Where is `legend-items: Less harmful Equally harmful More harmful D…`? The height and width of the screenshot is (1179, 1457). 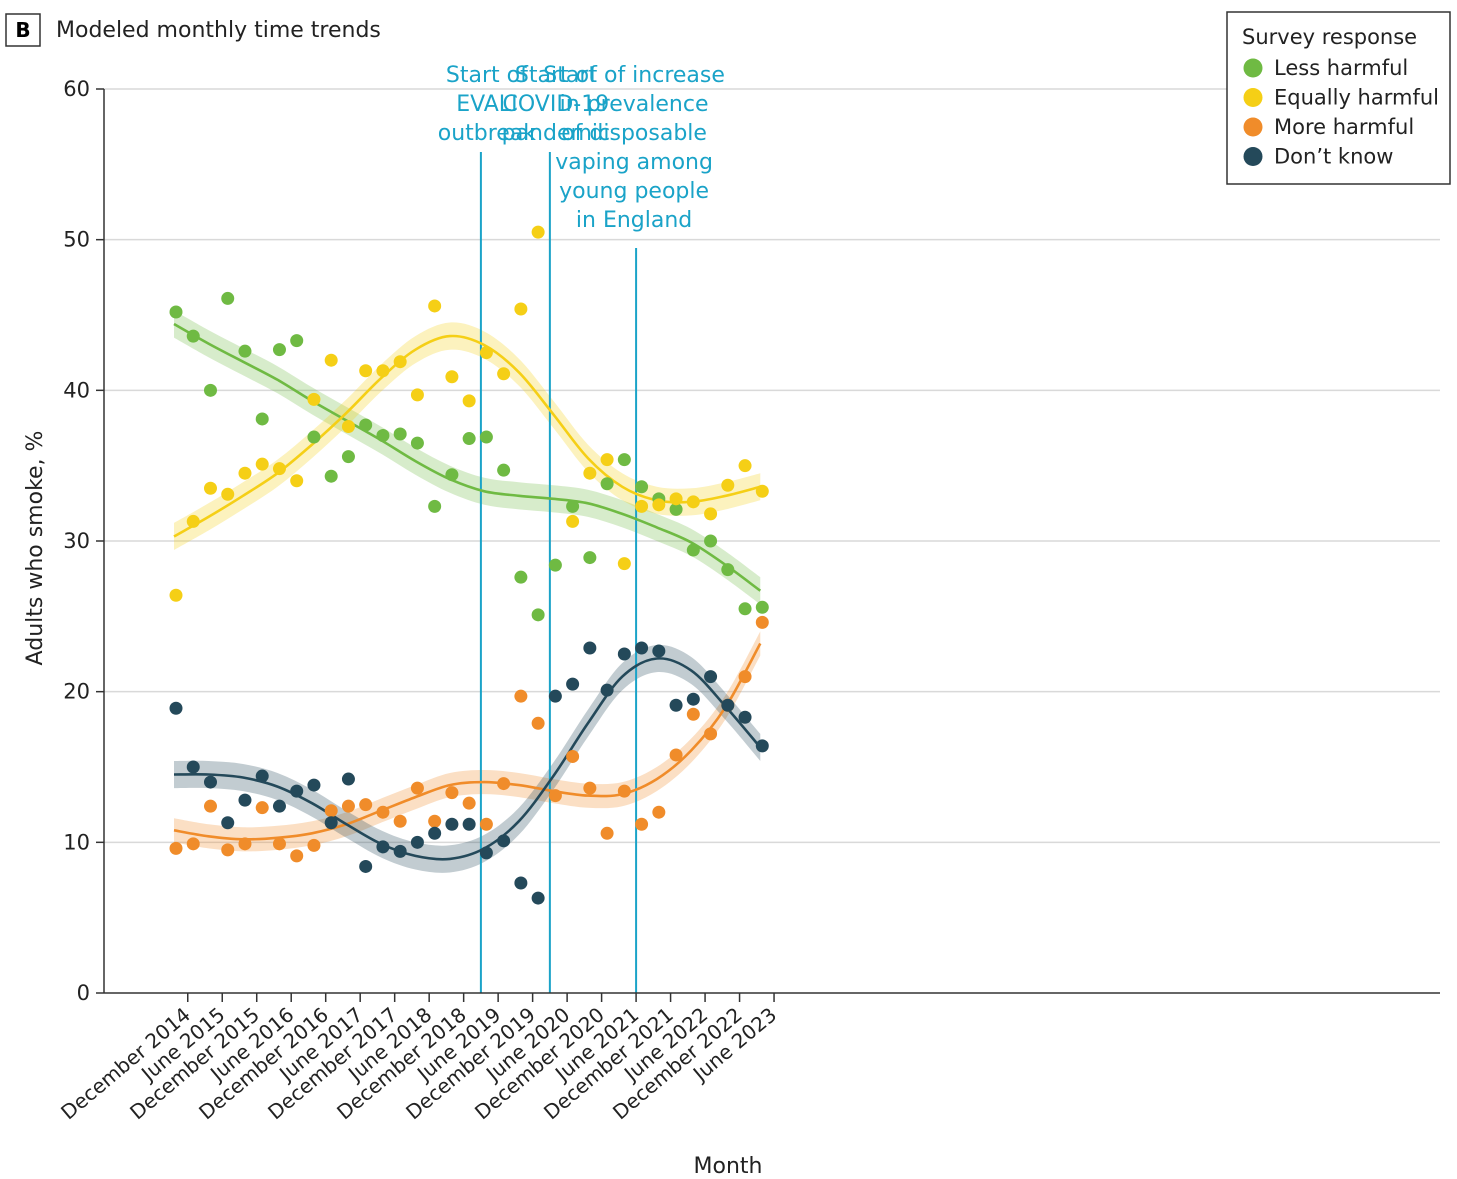
legend-items: Less harmful Equally harmful More harmful D… is located at coordinates (1341, 112).